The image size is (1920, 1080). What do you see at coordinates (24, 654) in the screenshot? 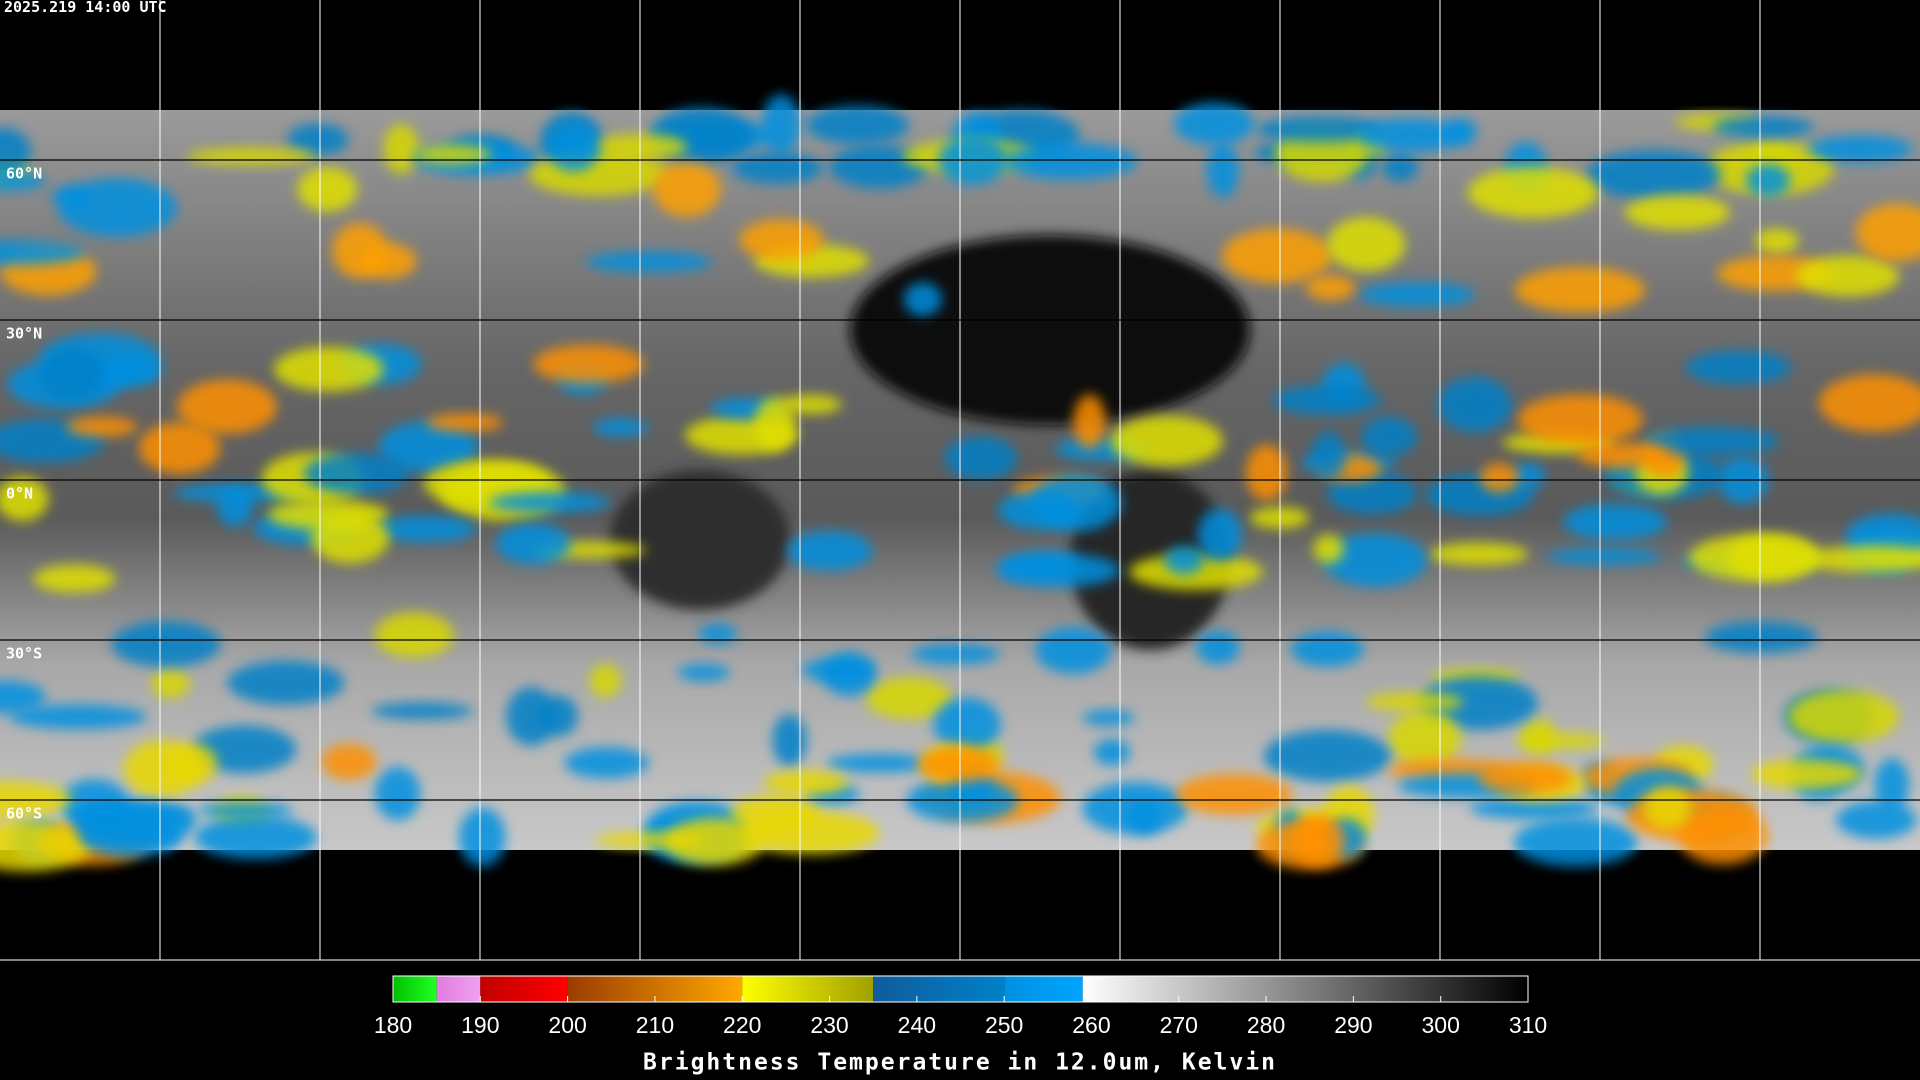
I see `latitude-label: 30°S` at bounding box center [24, 654].